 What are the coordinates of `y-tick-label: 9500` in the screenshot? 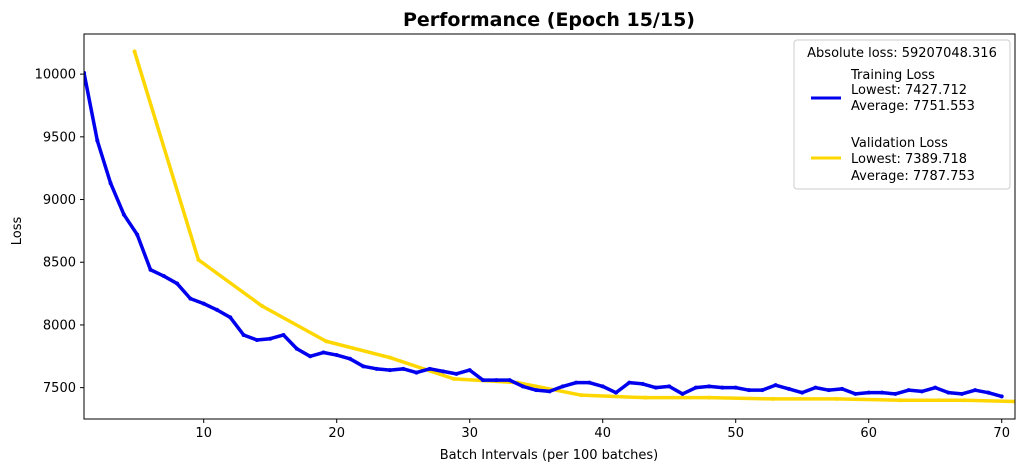 It's located at (59, 137).